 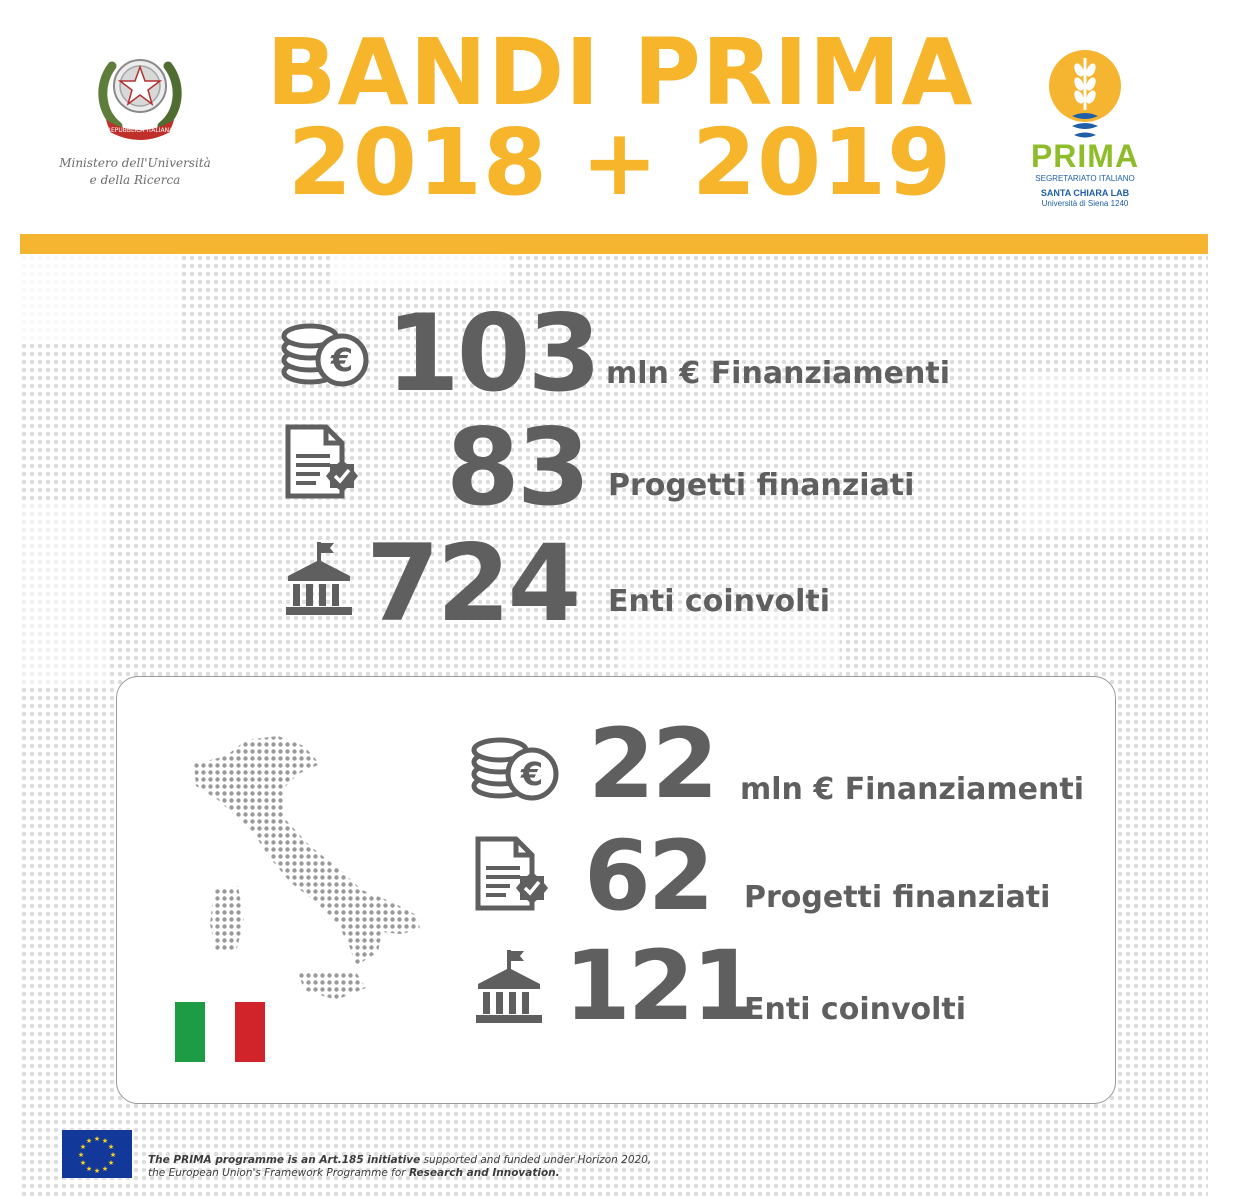 What do you see at coordinates (135, 180) in the screenshot?
I see `ministry-line-2: e della Ricerca` at bounding box center [135, 180].